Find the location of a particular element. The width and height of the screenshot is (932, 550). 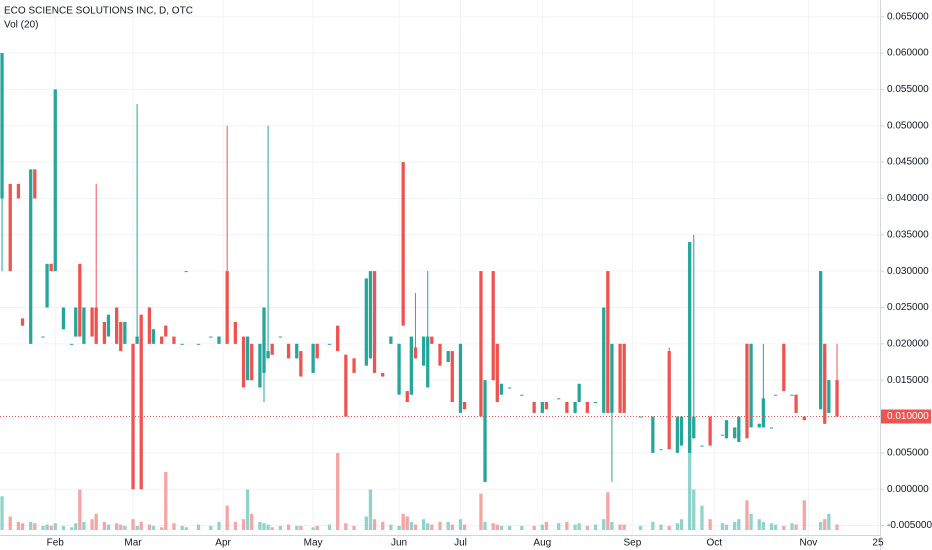

y-tick-label: 0.025000 is located at coordinates (908, 307).